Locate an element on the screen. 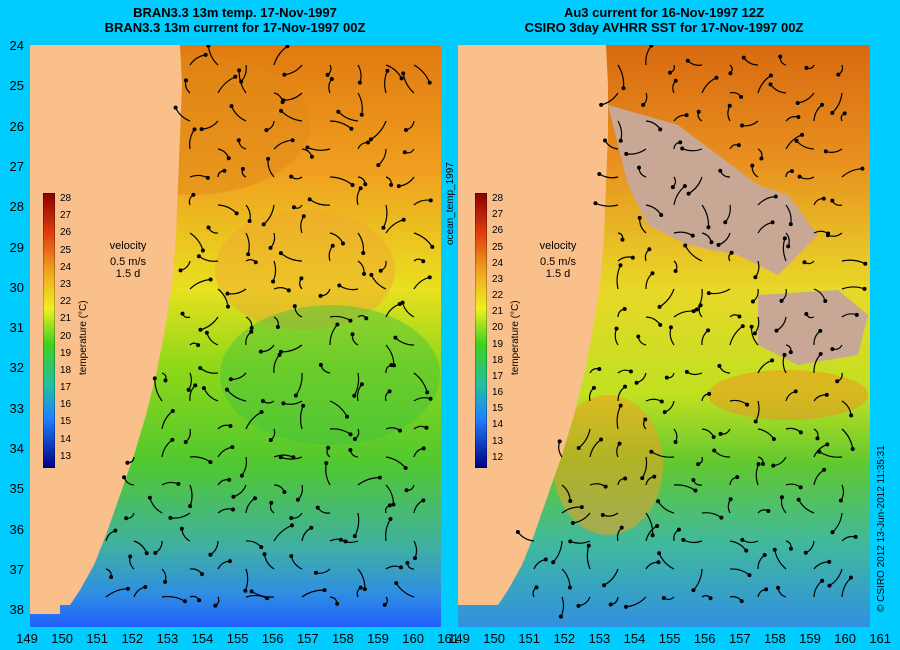  longitude-label-right: 156 is located at coordinates (704, 638).